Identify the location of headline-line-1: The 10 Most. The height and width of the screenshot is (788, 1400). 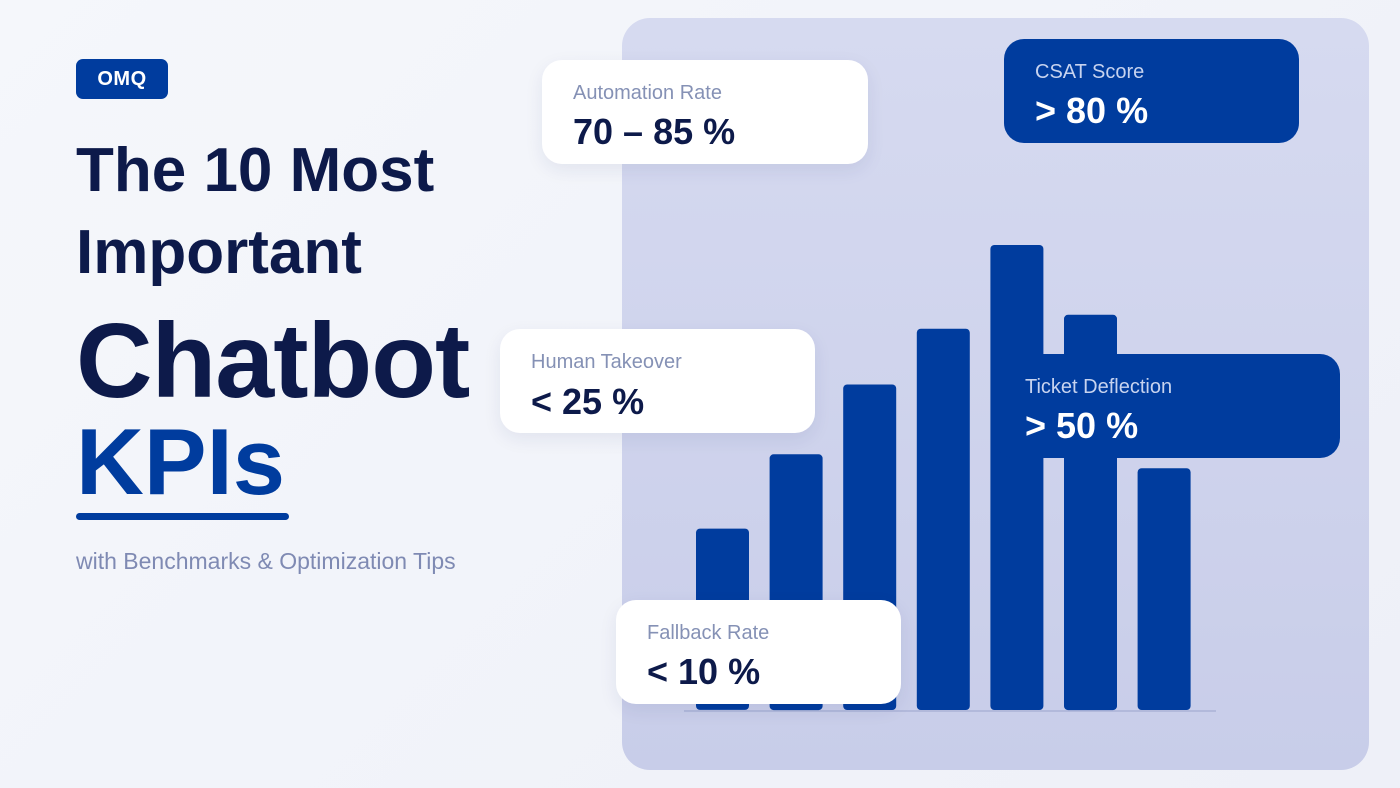
(255, 170).